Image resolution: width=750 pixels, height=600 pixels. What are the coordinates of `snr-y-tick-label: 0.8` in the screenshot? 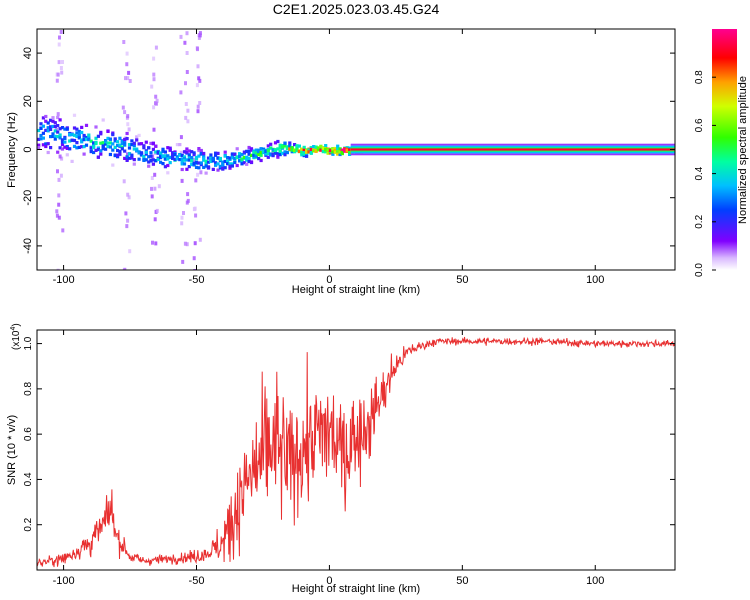 It's located at (28, 388).